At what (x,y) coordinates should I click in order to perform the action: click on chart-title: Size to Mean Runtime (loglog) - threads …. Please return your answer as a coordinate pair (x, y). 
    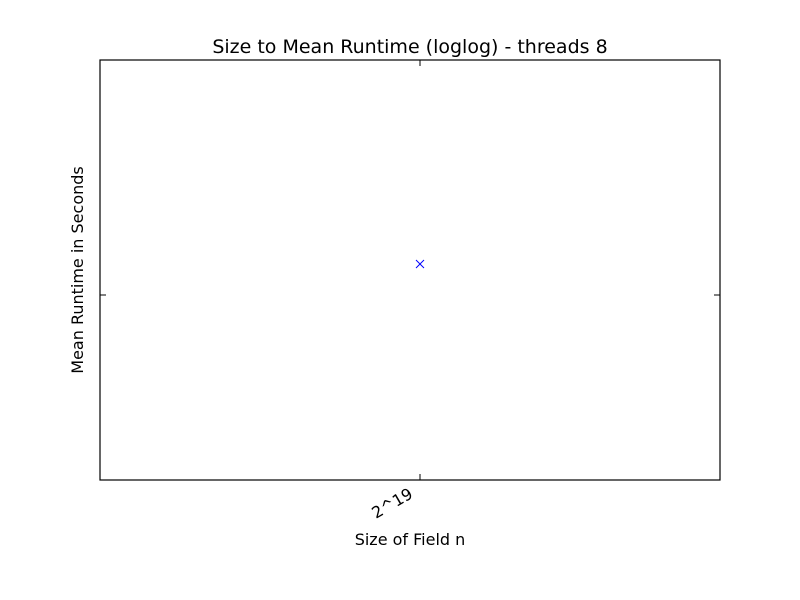
    Looking at the image, I should click on (409, 47).